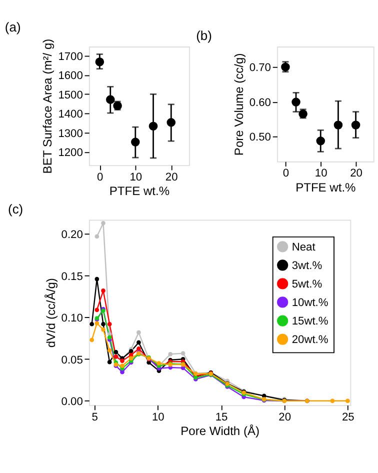 This screenshot has width=378, height=473. I want to click on legend-label: 20wt.%, so click(310, 340).